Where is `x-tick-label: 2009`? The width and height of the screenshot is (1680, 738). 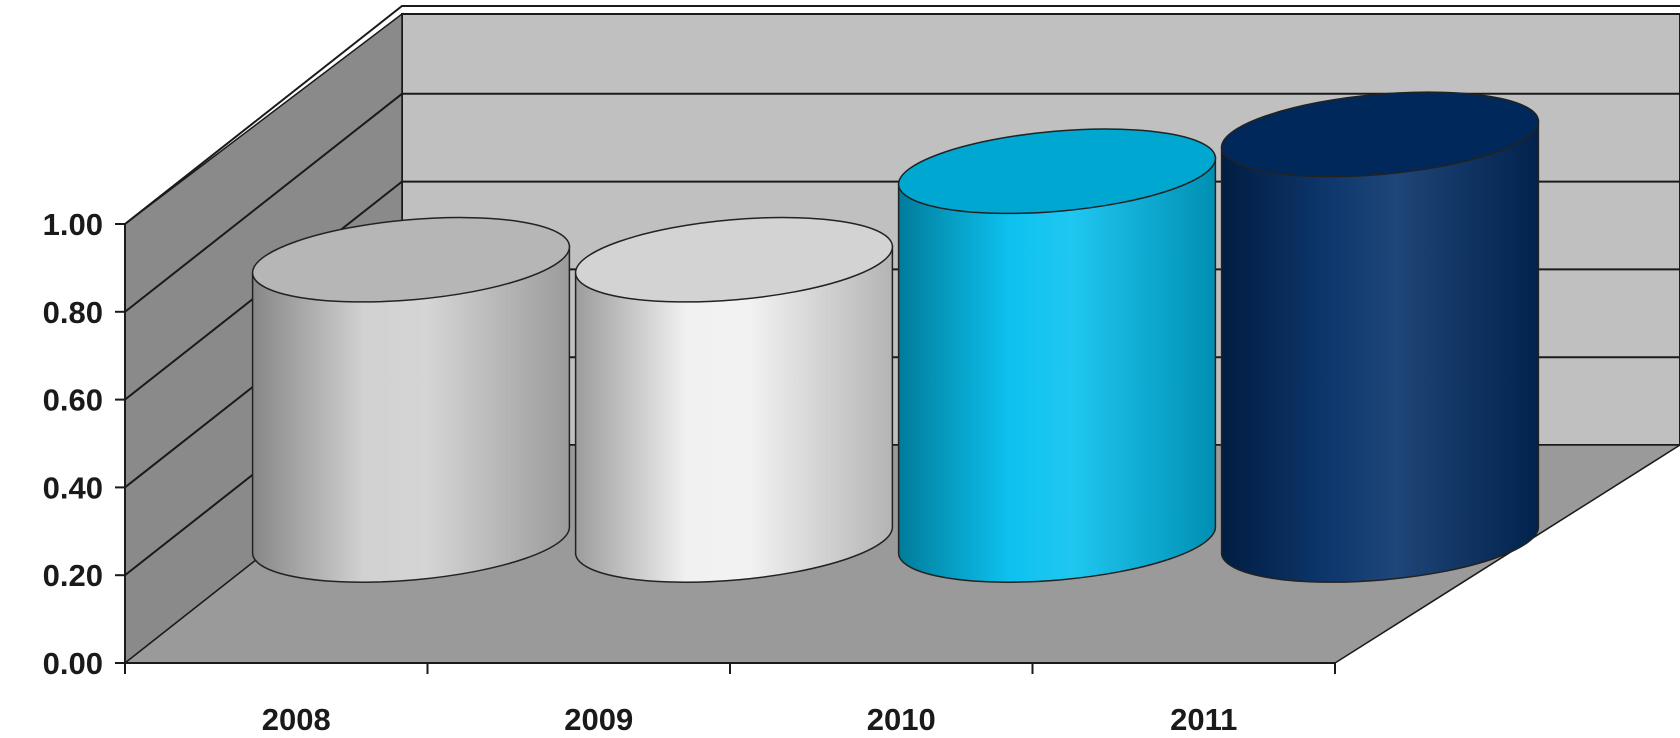 x-tick-label: 2009 is located at coordinates (598, 719).